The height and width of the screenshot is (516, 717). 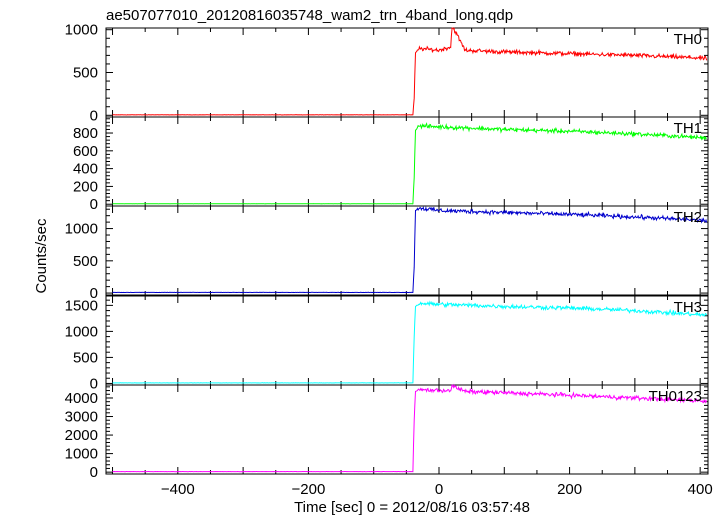 What do you see at coordinates (700, 489) in the screenshot?
I see `x-tick-label: 400` at bounding box center [700, 489].